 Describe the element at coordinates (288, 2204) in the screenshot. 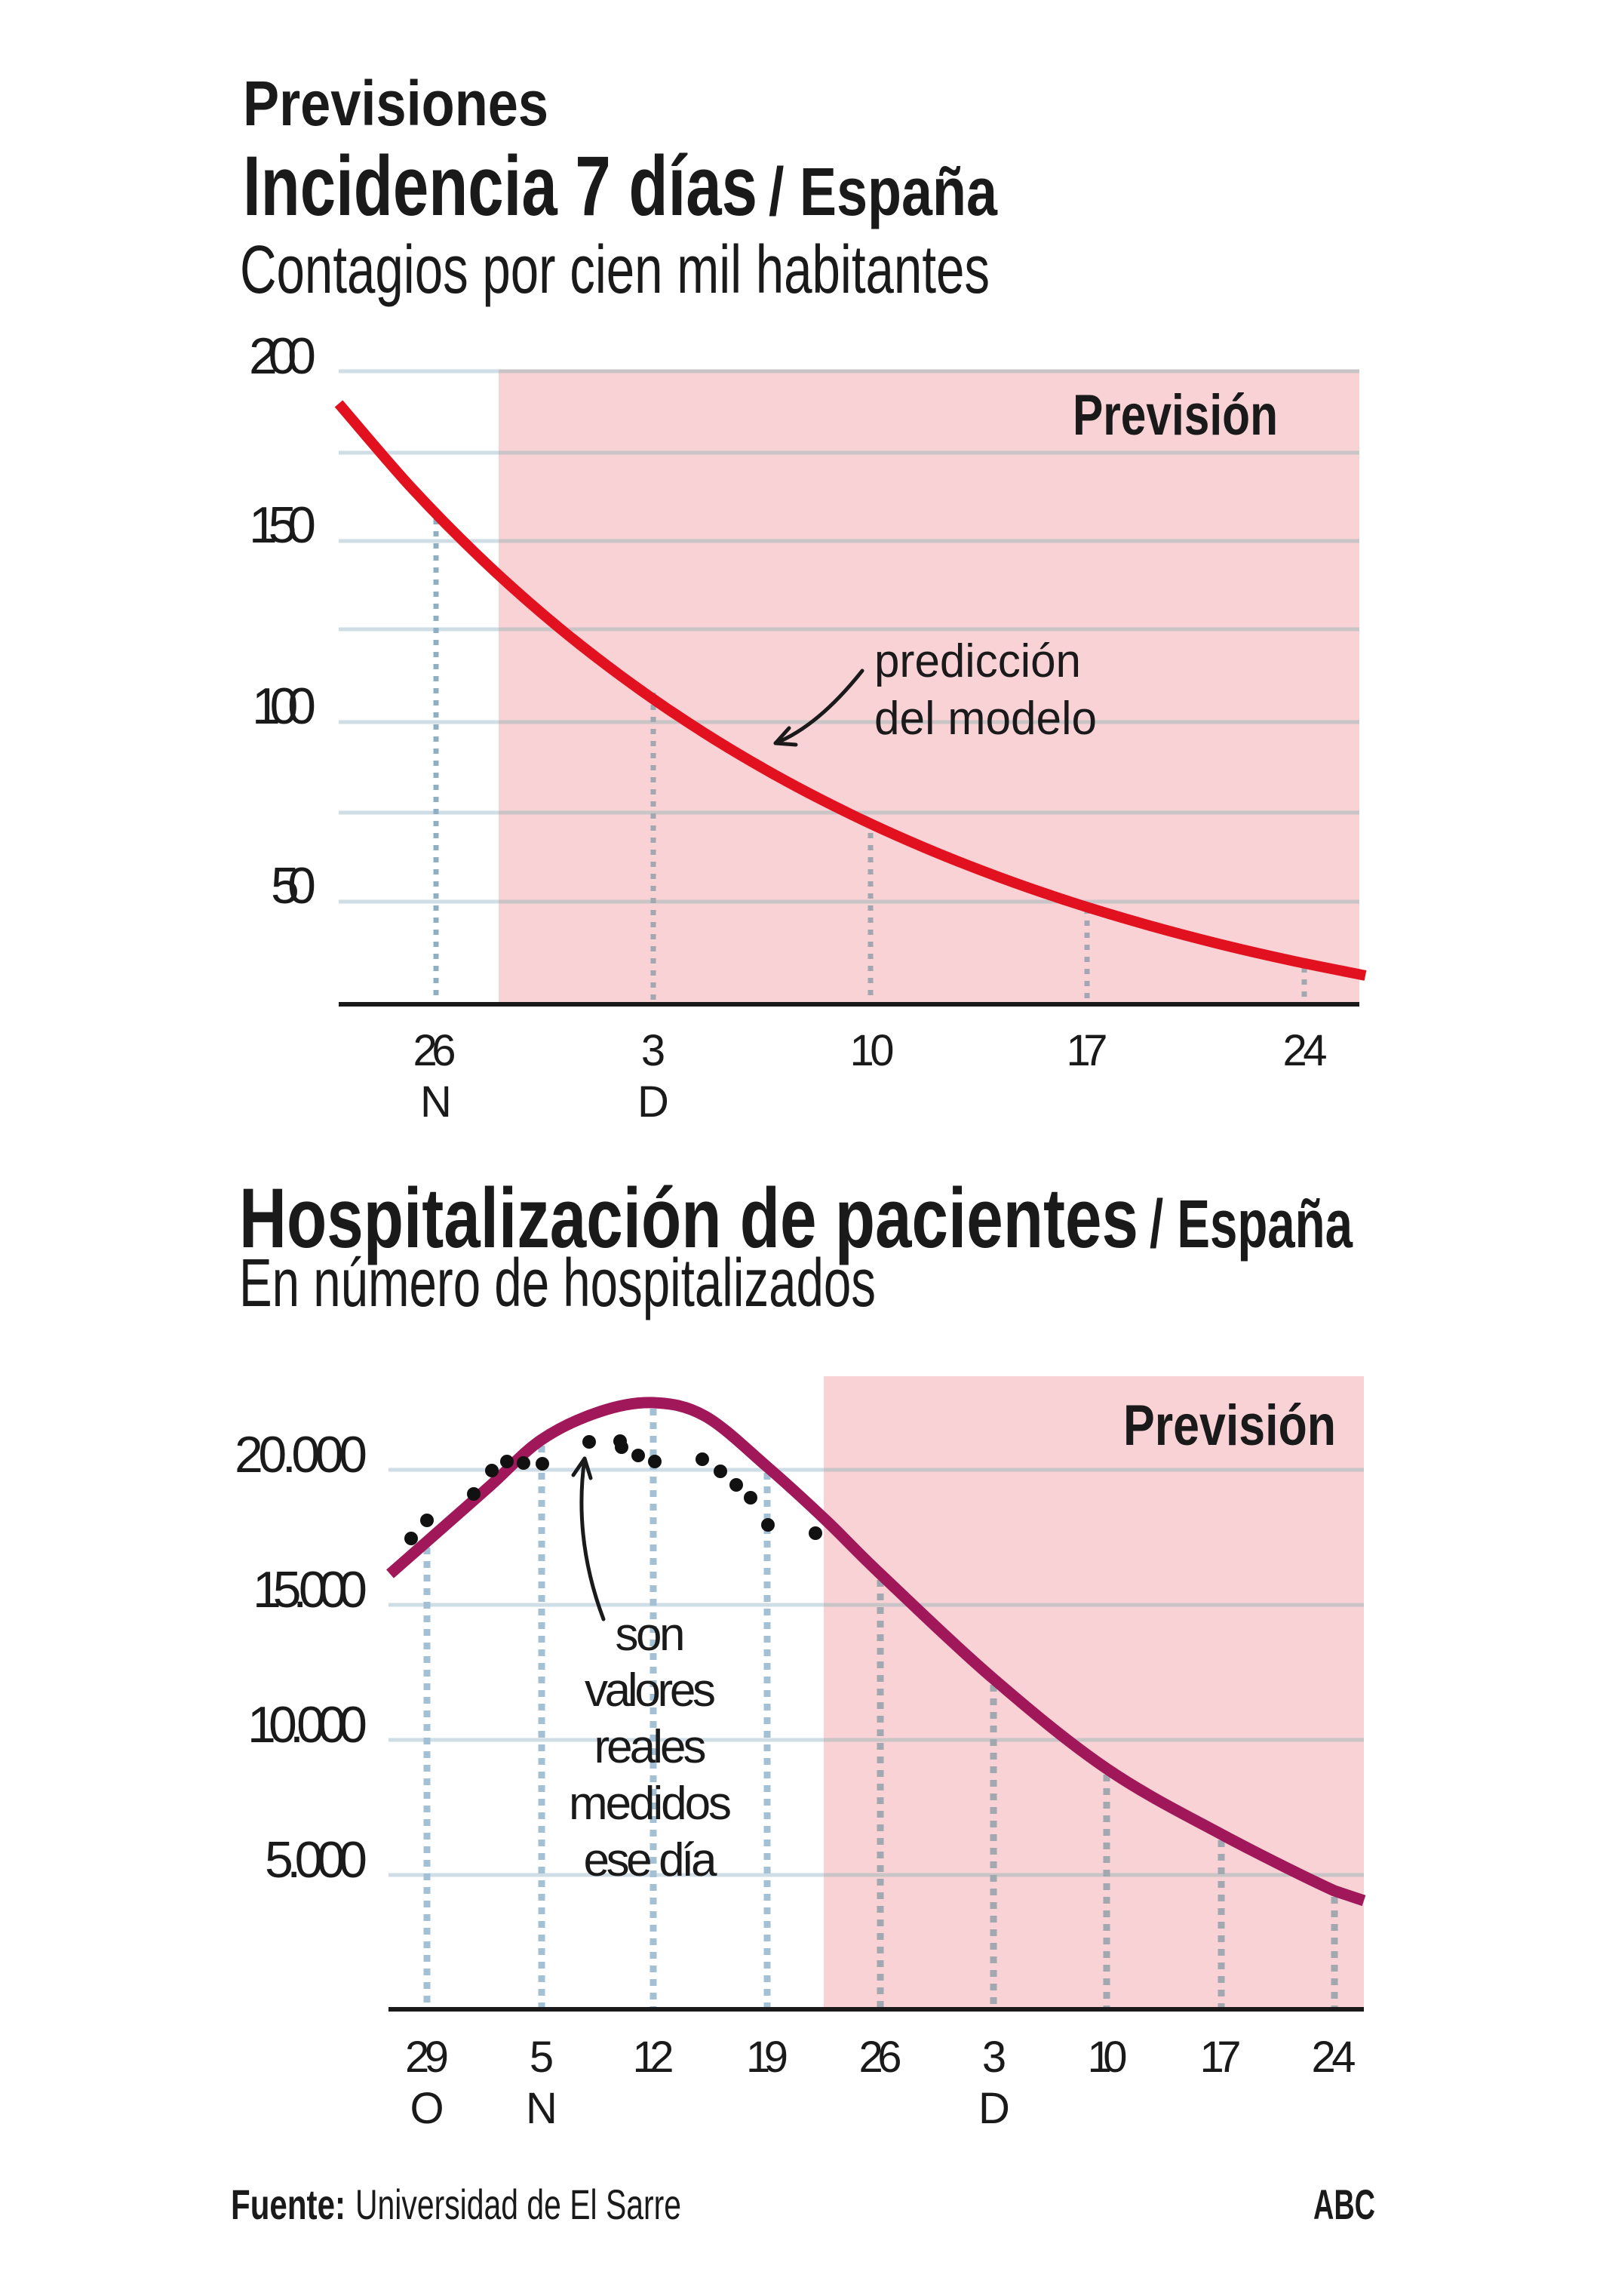

I see `svg-text: Fuente:` at that location.